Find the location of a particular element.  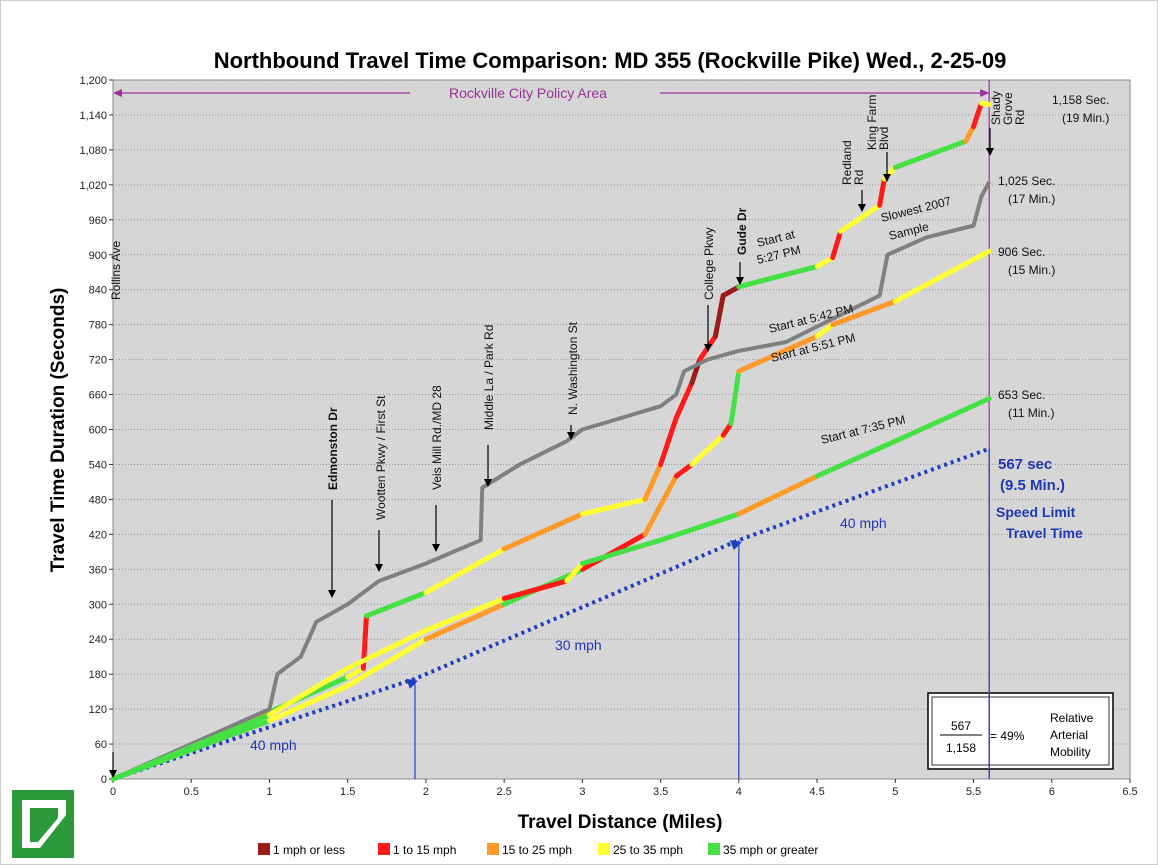

legend-label: 1 to 15 mph is located at coordinates (424, 850).